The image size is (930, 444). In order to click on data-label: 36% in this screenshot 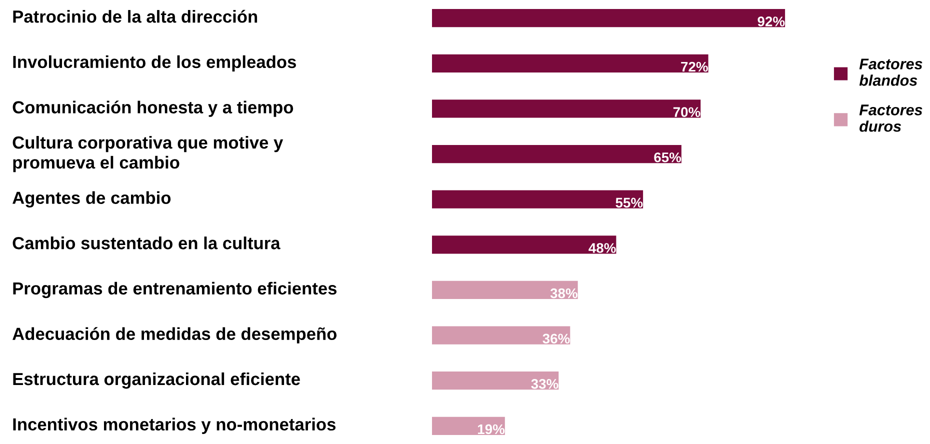, I will do `click(556, 339)`.